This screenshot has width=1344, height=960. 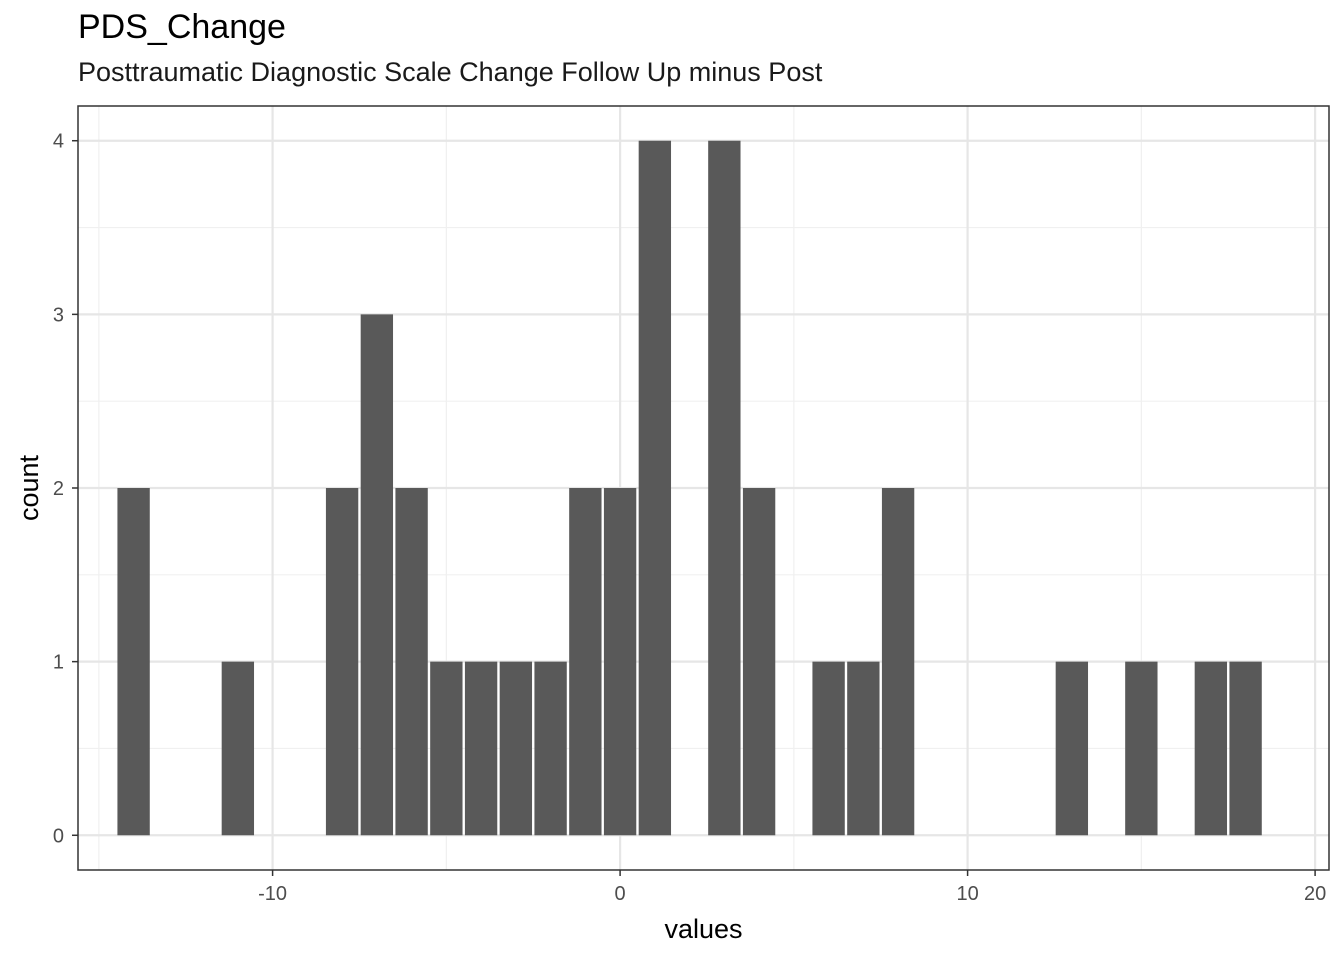 I want to click on x-tick-label: 10, so click(x=967, y=894).